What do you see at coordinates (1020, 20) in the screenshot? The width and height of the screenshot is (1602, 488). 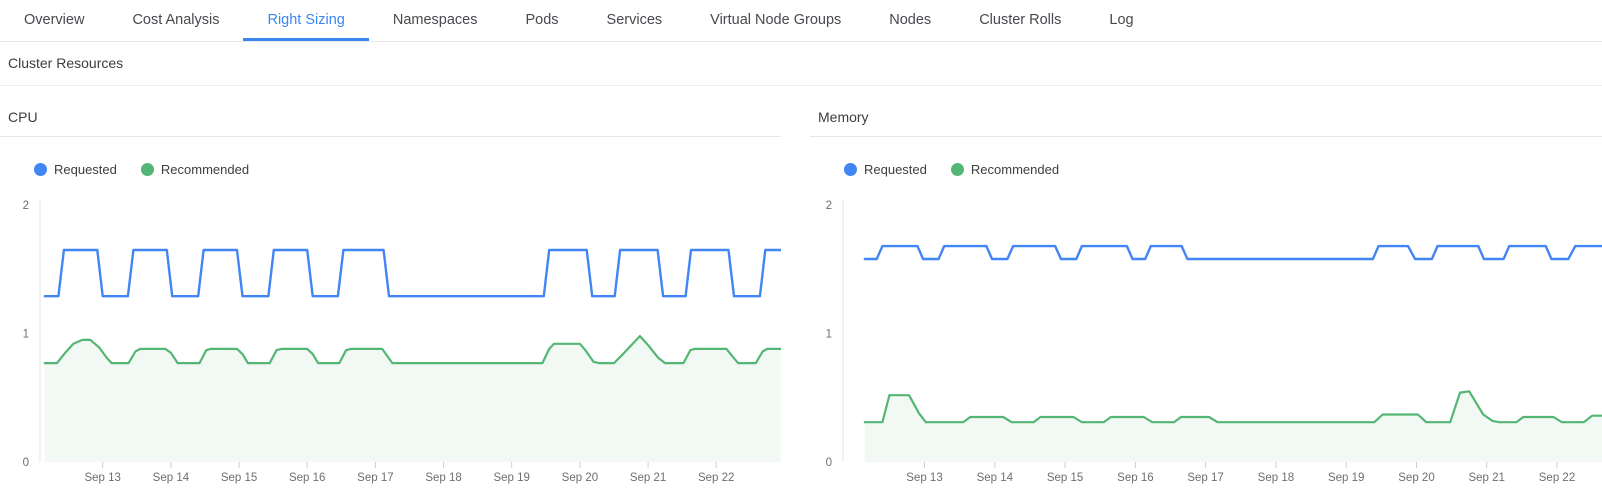 I see `tab-cluster-rolls: Cluster Rolls` at bounding box center [1020, 20].